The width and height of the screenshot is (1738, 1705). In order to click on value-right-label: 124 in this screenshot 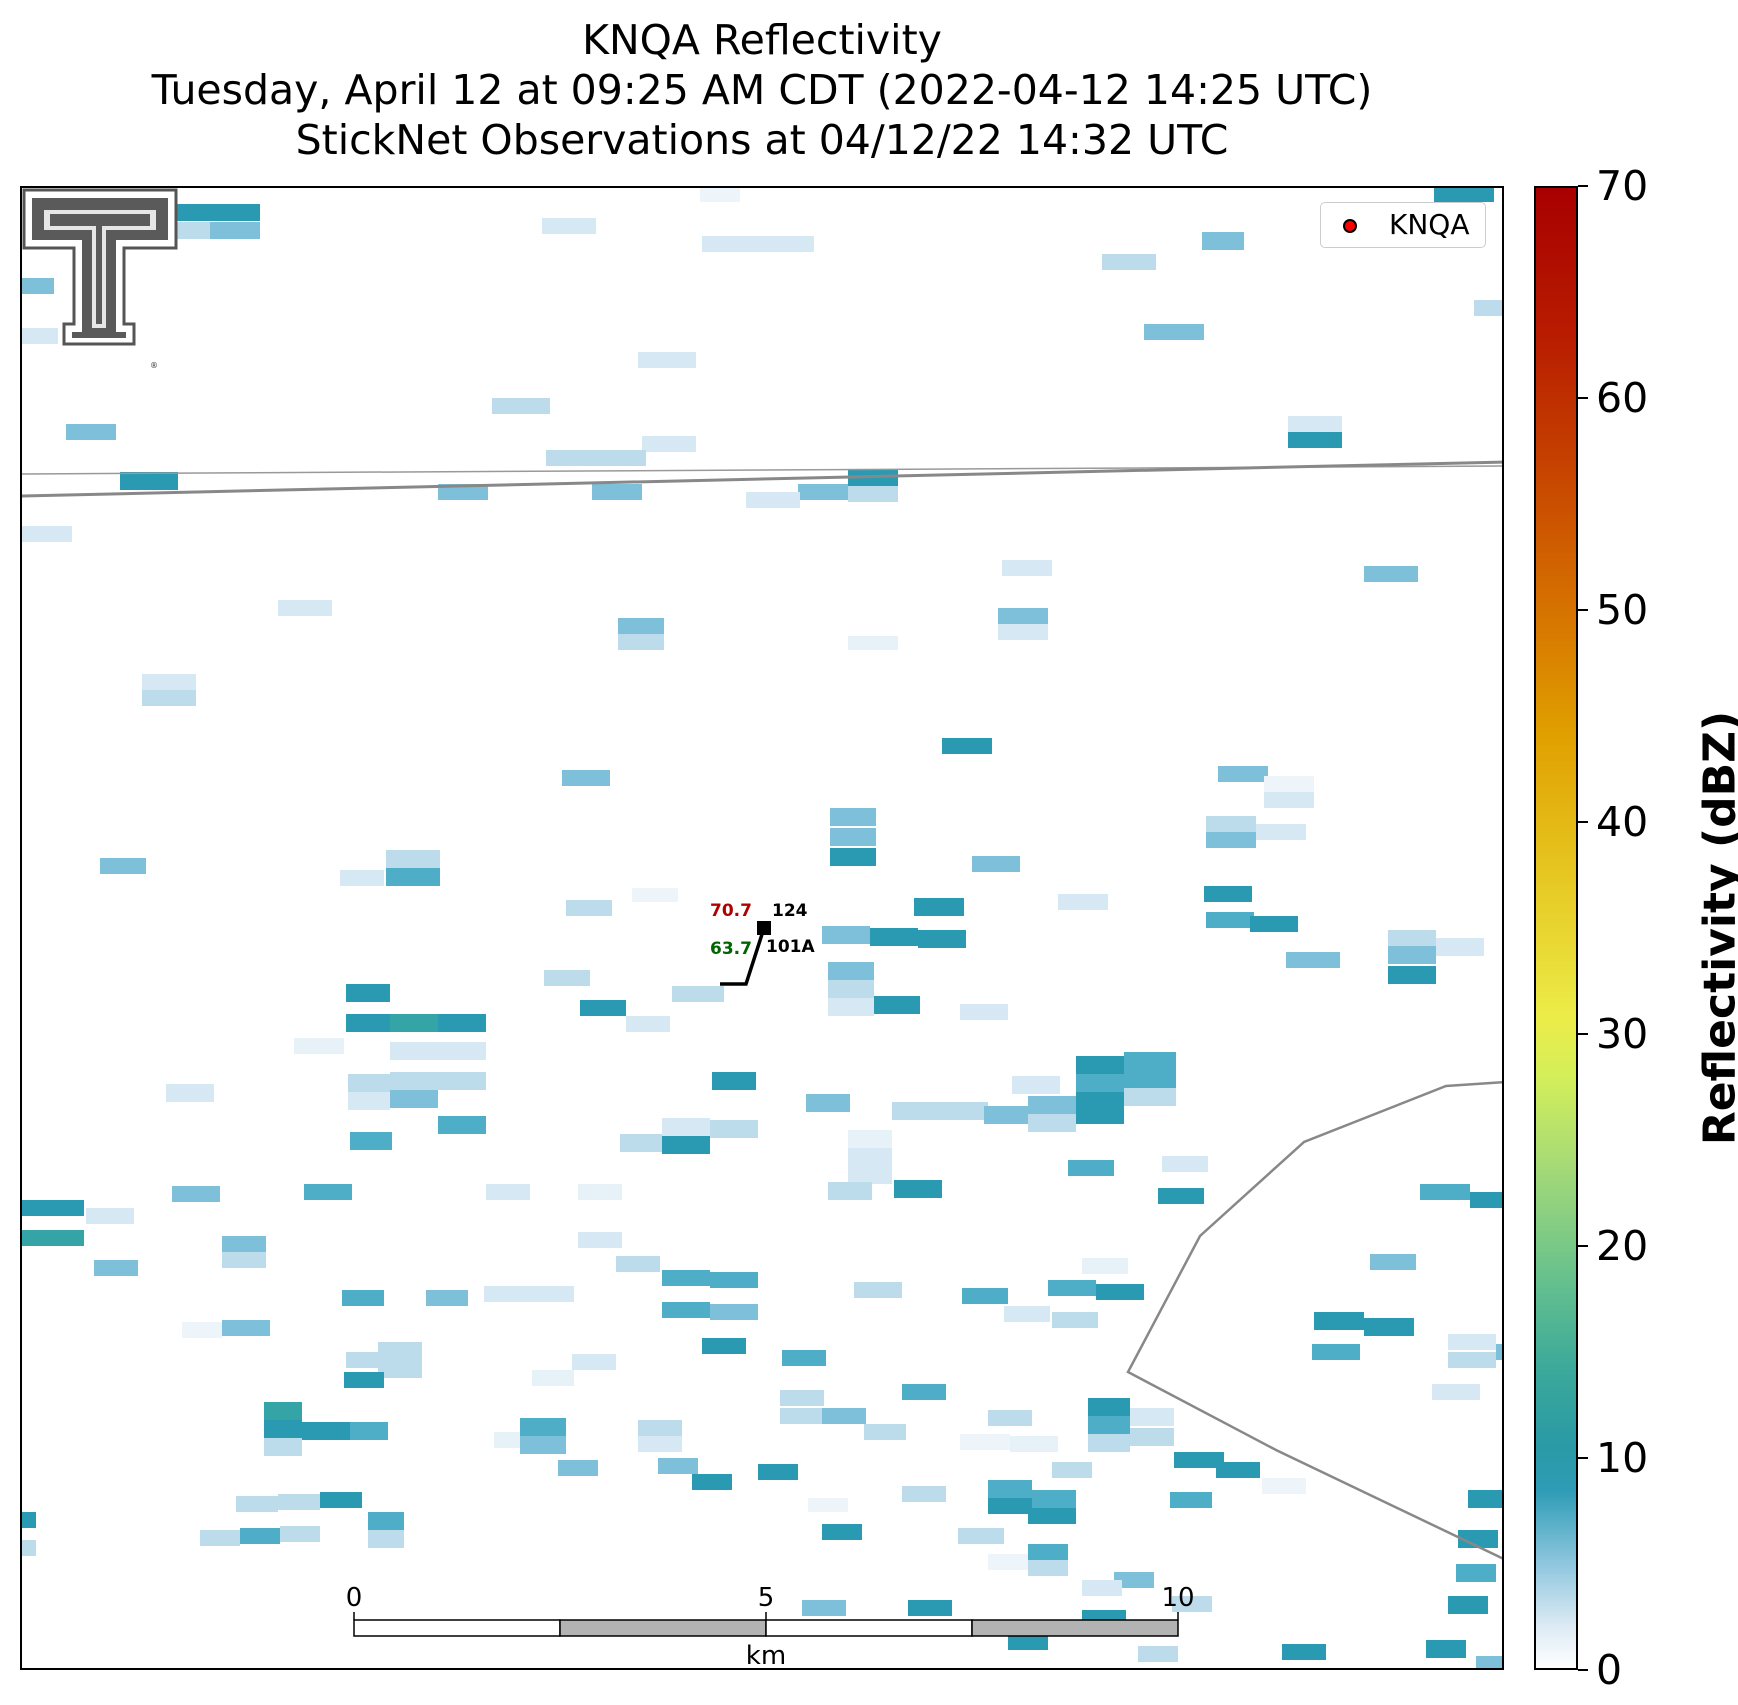, I will do `click(790, 911)`.